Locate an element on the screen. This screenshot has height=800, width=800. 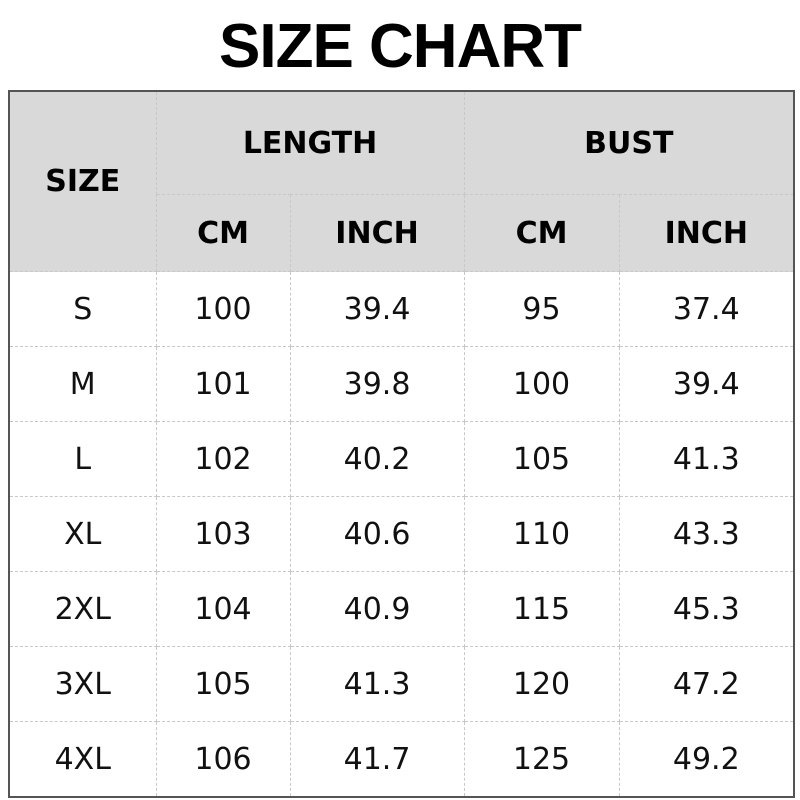
table-row: L 102 40.2 105 41.3 is located at coordinates (401, 459).